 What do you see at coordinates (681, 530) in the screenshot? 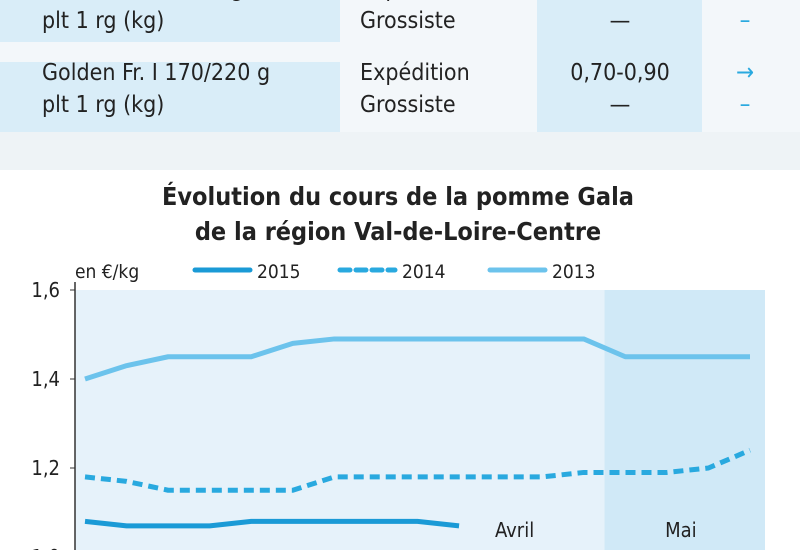
I see `x-tick-label: Mai` at bounding box center [681, 530].